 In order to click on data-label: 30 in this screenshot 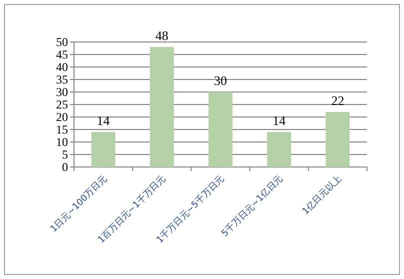, I will do `click(220, 80)`.